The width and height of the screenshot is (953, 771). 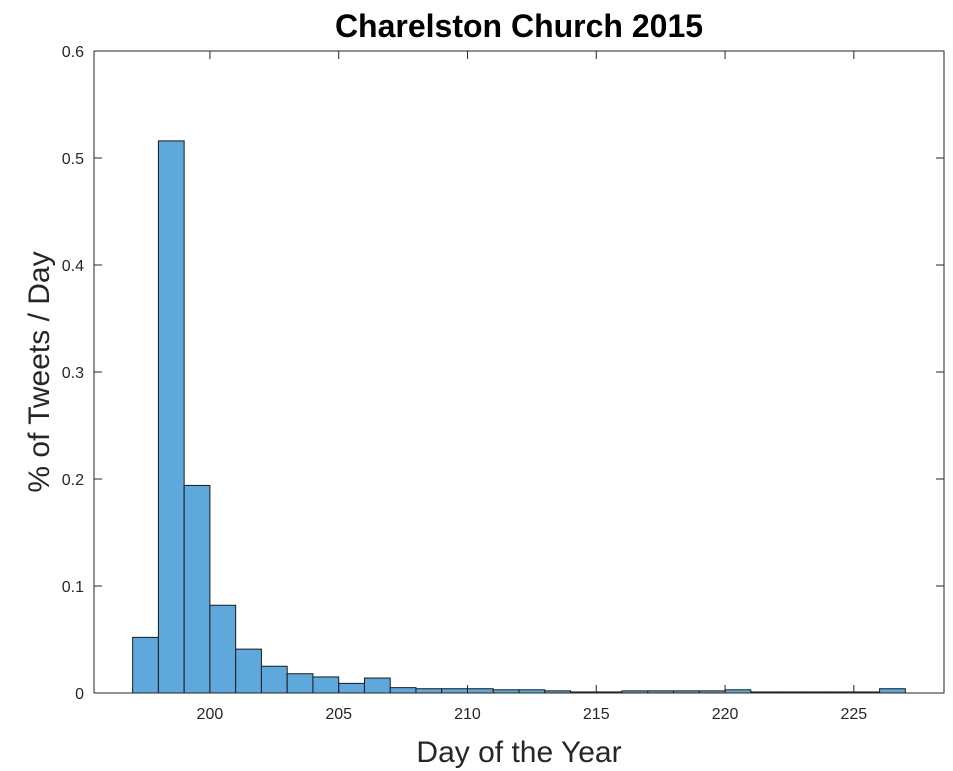 I want to click on y-tick-label: 0, so click(x=79, y=694).